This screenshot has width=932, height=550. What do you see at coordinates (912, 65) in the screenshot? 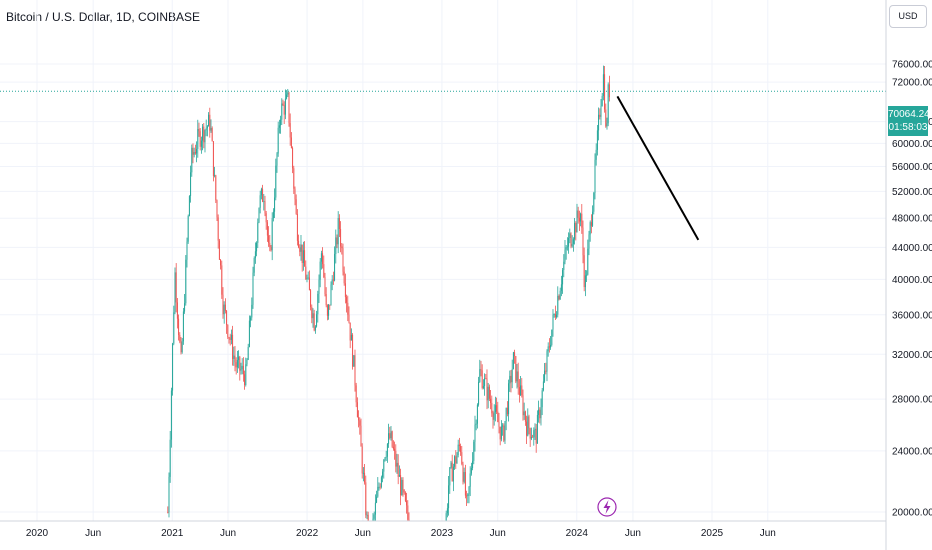
I see `price-tick-label: 76000.00` at bounding box center [912, 65].